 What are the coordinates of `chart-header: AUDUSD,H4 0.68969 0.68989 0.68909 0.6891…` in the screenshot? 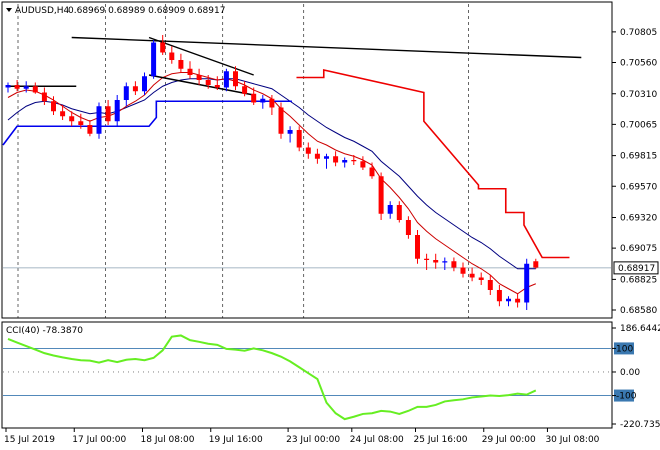 It's located at (115, 11).